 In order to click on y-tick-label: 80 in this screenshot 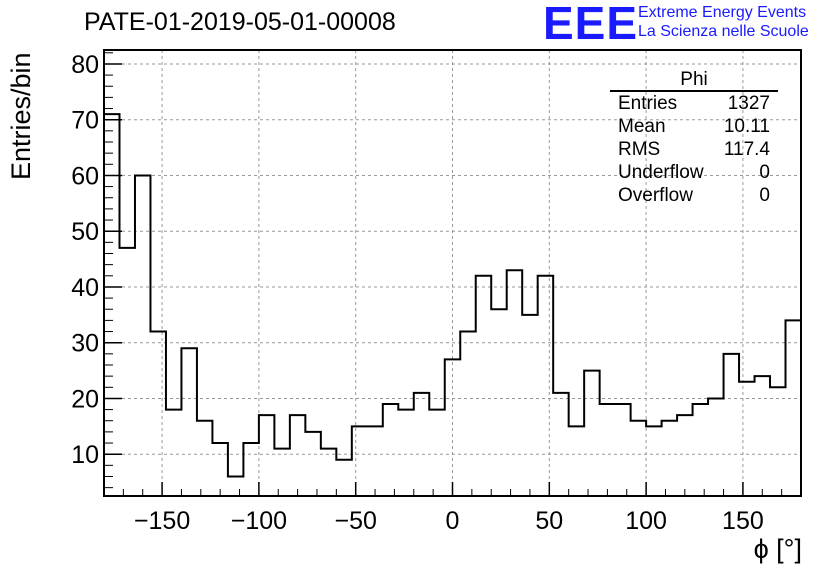, I will do `click(85, 65)`.